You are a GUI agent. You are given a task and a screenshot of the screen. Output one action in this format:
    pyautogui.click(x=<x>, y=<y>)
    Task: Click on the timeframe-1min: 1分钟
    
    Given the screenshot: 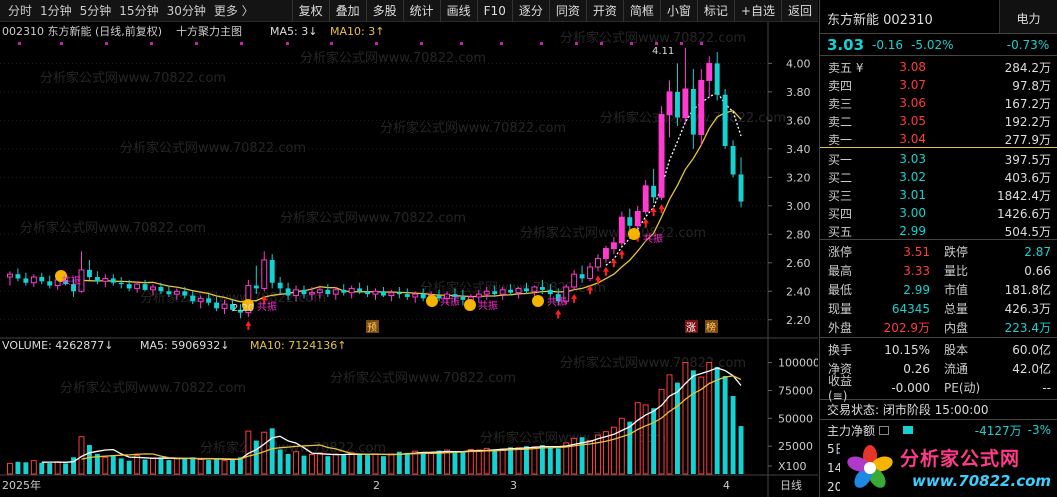 What is the action you would take?
    pyautogui.click(x=56, y=11)
    